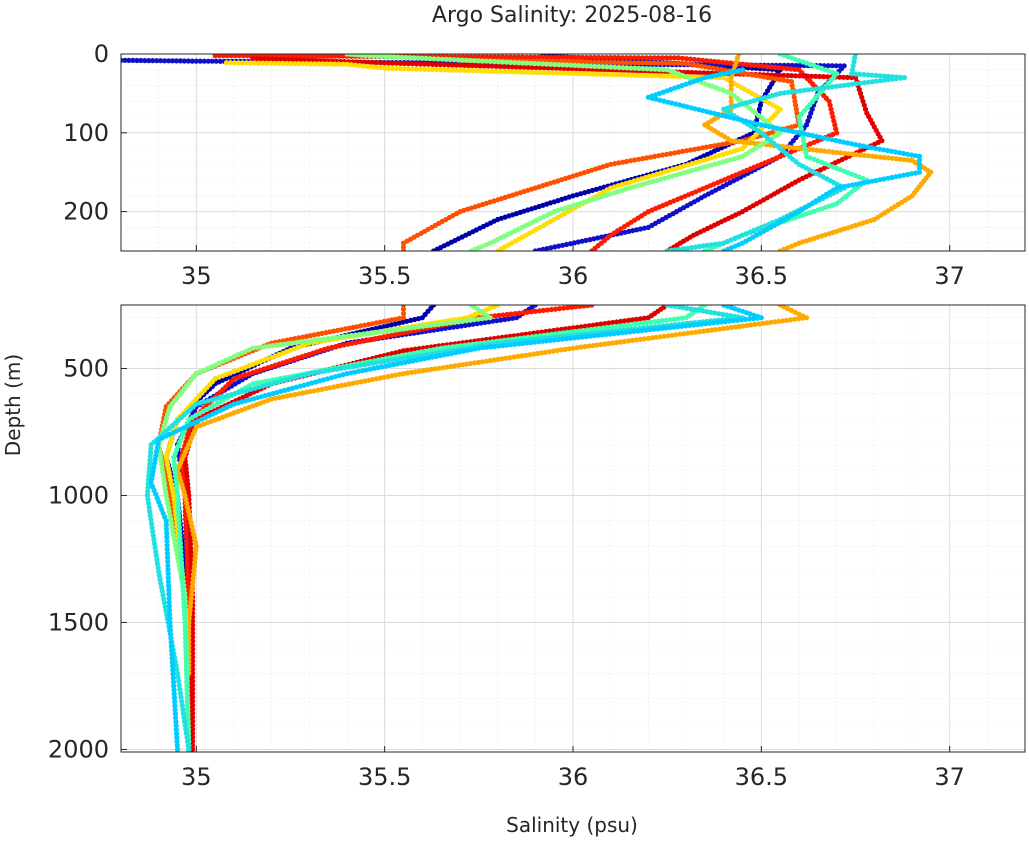 The width and height of the screenshot is (1029, 841). Describe the element at coordinates (572, 825) in the screenshot. I see `x-axis-label: Salinity (psu)` at that location.